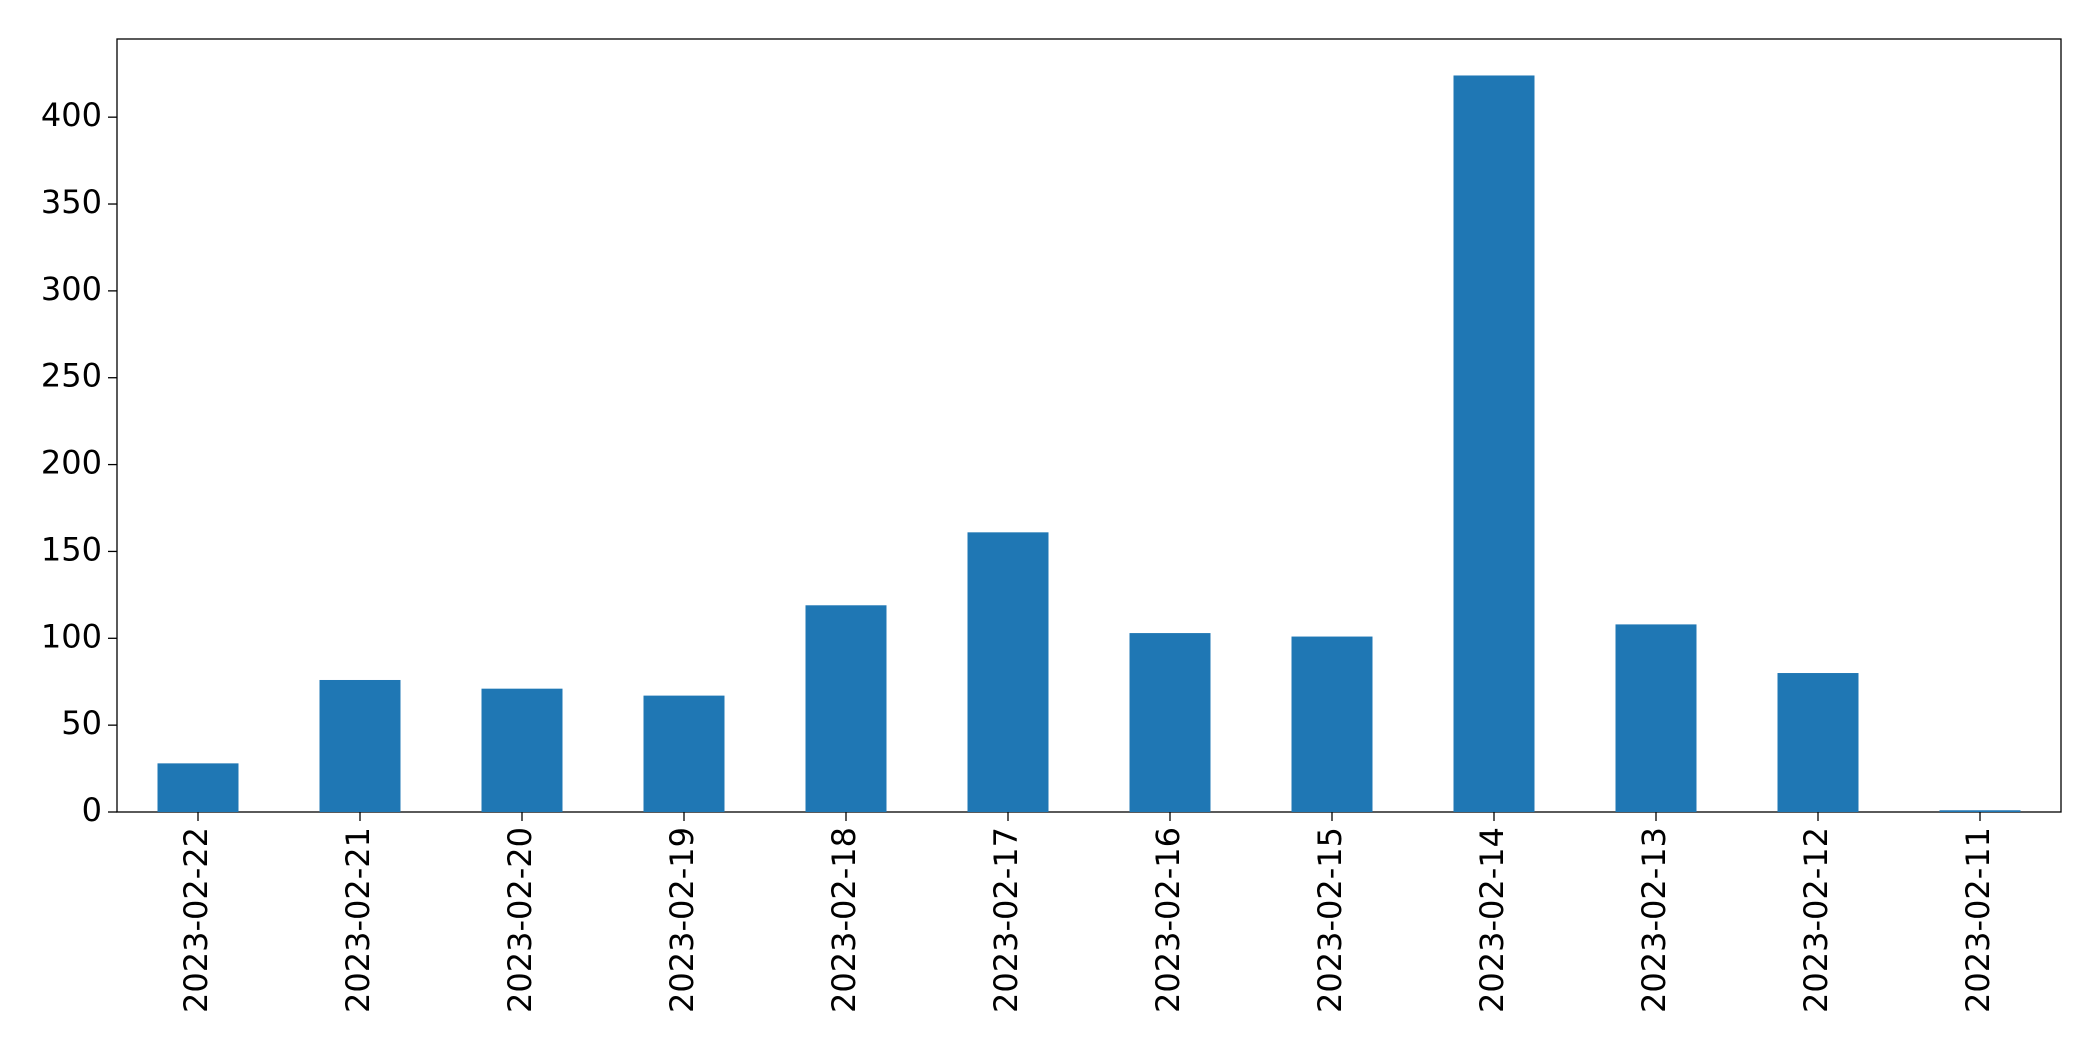 This screenshot has height=1061, width=2093. What do you see at coordinates (71, 376) in the screenshot?
I see `y-tick-label: 250` at bounding box center [71, 376].